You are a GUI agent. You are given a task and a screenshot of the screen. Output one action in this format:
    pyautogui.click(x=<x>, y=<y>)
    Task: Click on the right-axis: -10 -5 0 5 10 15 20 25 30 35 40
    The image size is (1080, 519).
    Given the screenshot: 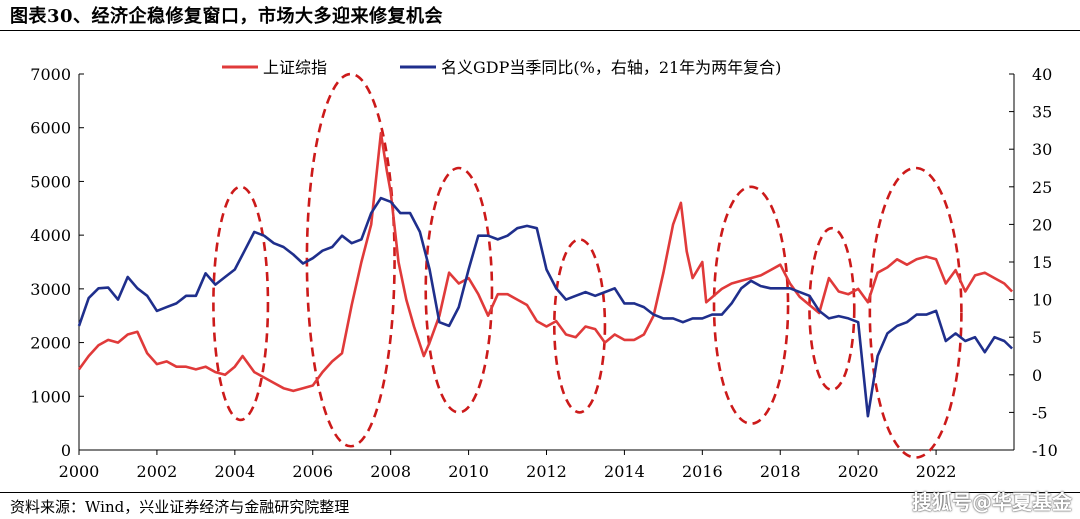 What is the action you would take?
    pyautogui.click(x=1033, y=262)
    